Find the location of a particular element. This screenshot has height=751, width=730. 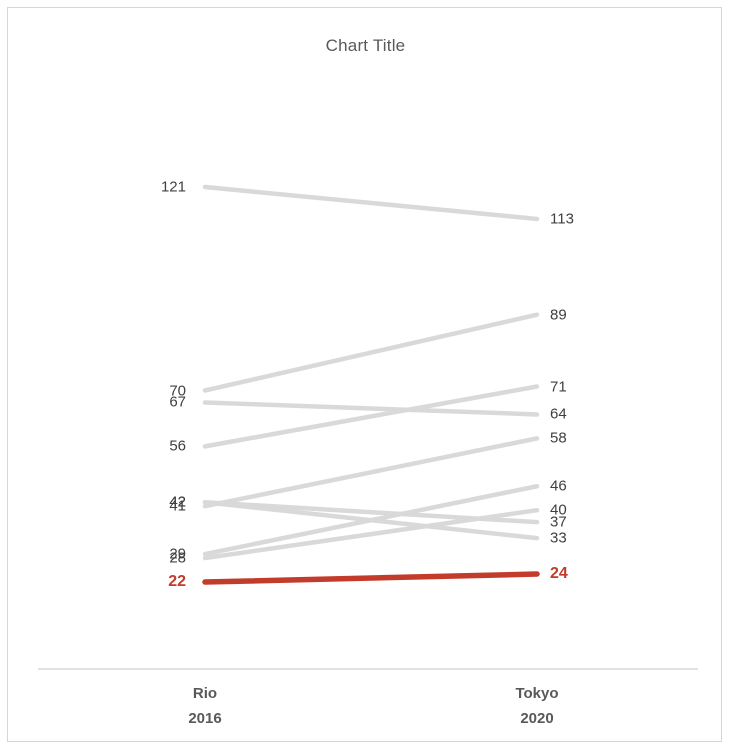

data-label-right-8: 40 is located at coordinates (558, 510).